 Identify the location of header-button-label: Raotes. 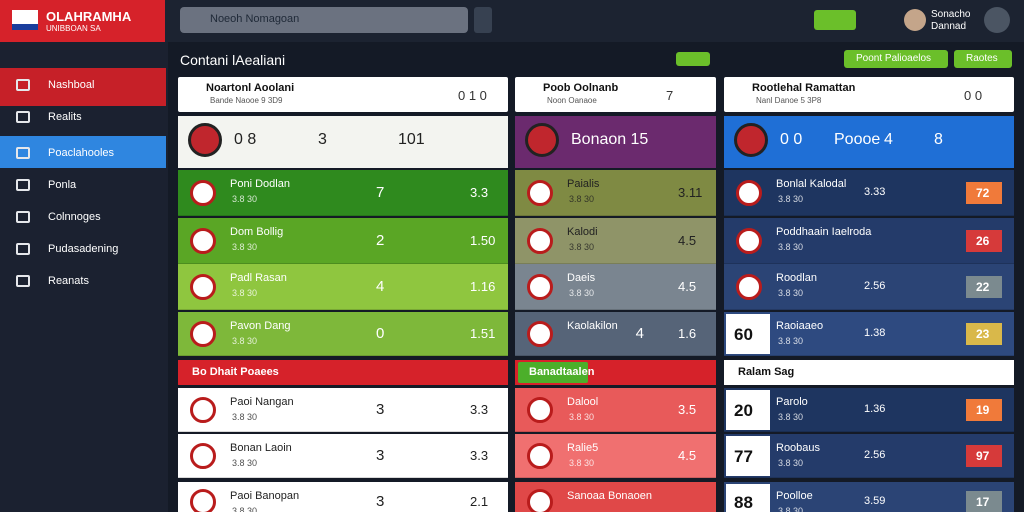
(982, 58).